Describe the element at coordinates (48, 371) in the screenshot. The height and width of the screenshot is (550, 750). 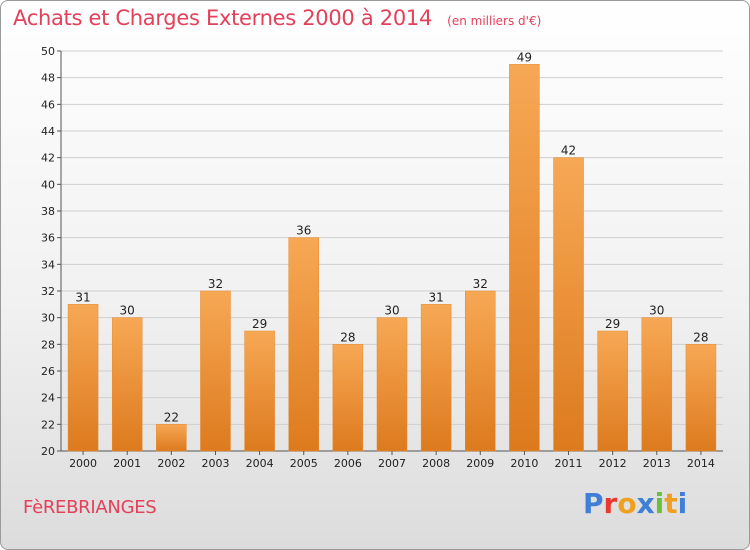
I see `y-tick-label: 26` at that location.